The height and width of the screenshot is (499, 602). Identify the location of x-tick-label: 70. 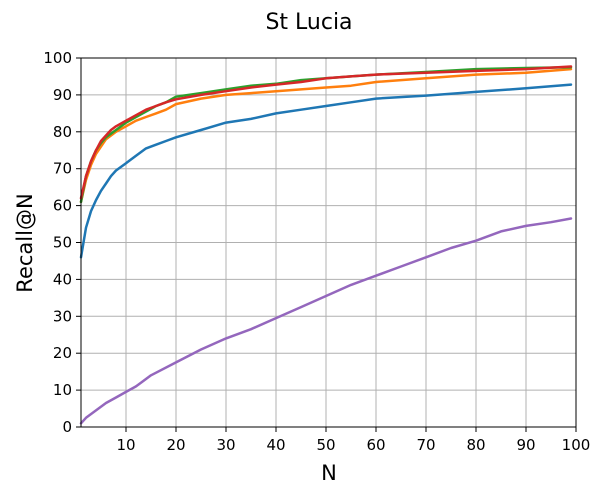
(425, 445).